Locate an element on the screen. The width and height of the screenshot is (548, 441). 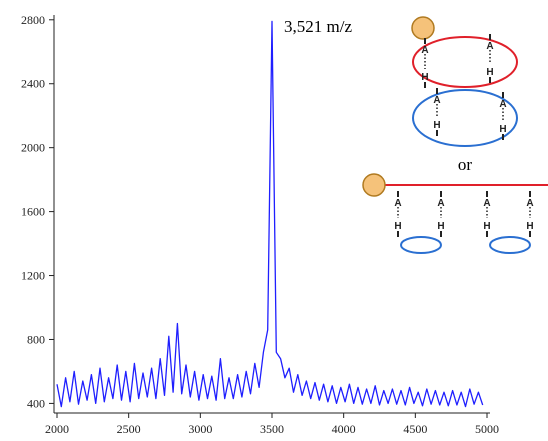
y-tick-label: 1200 is located at coordinates (33, 276).